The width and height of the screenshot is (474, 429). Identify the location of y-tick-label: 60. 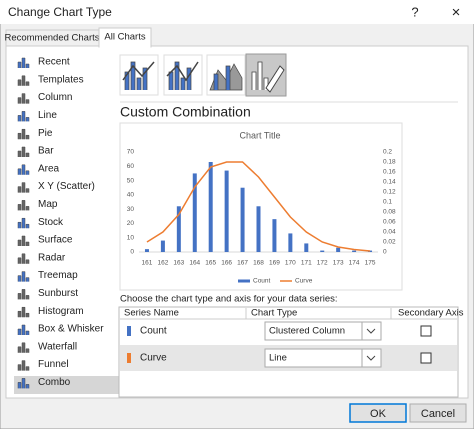
(131, 166).